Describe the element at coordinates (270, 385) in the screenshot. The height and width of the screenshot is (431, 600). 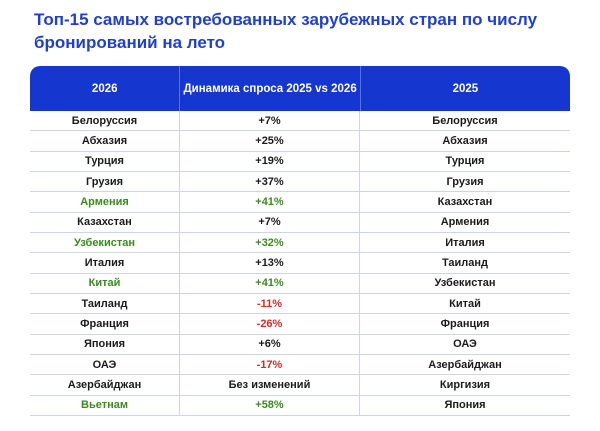
I see `dynamics-cell: Без изменений` at that location.